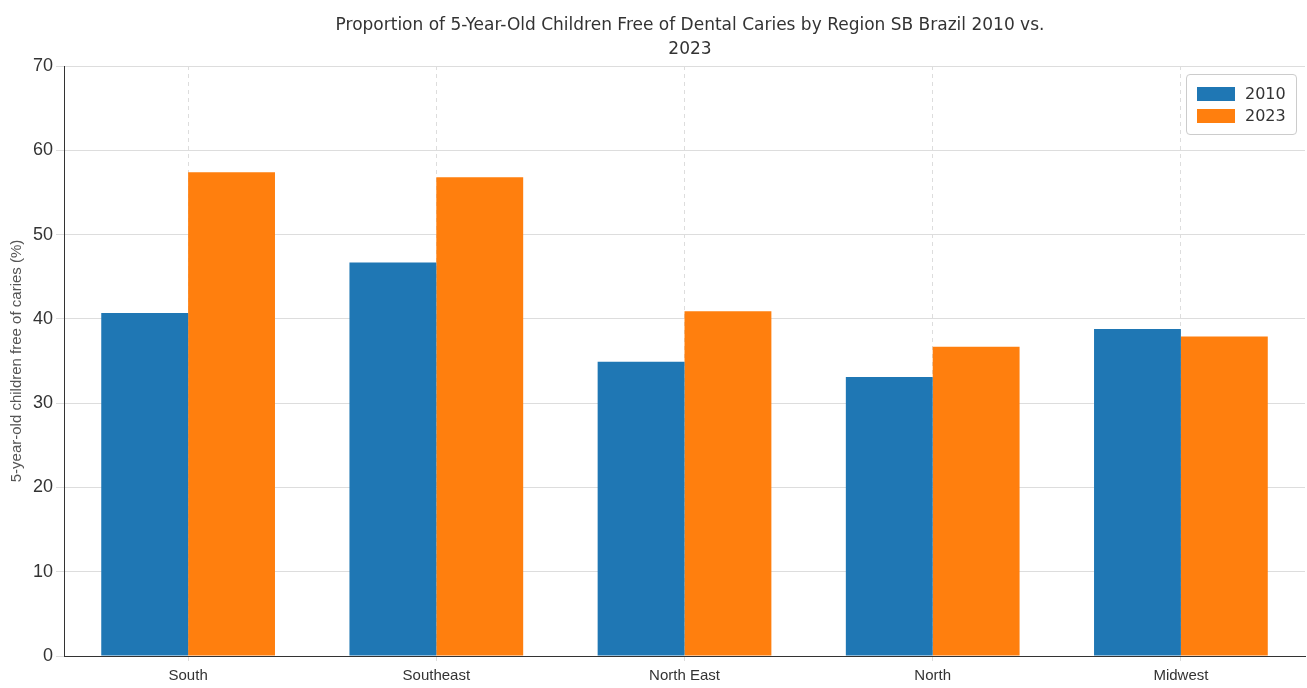 The height and width of the screenshot is (688, 1307). What do you see at coordinates (43, 570) in the screenshot?
I see `y-tick-label: 10` at bounding box center [43, 570].